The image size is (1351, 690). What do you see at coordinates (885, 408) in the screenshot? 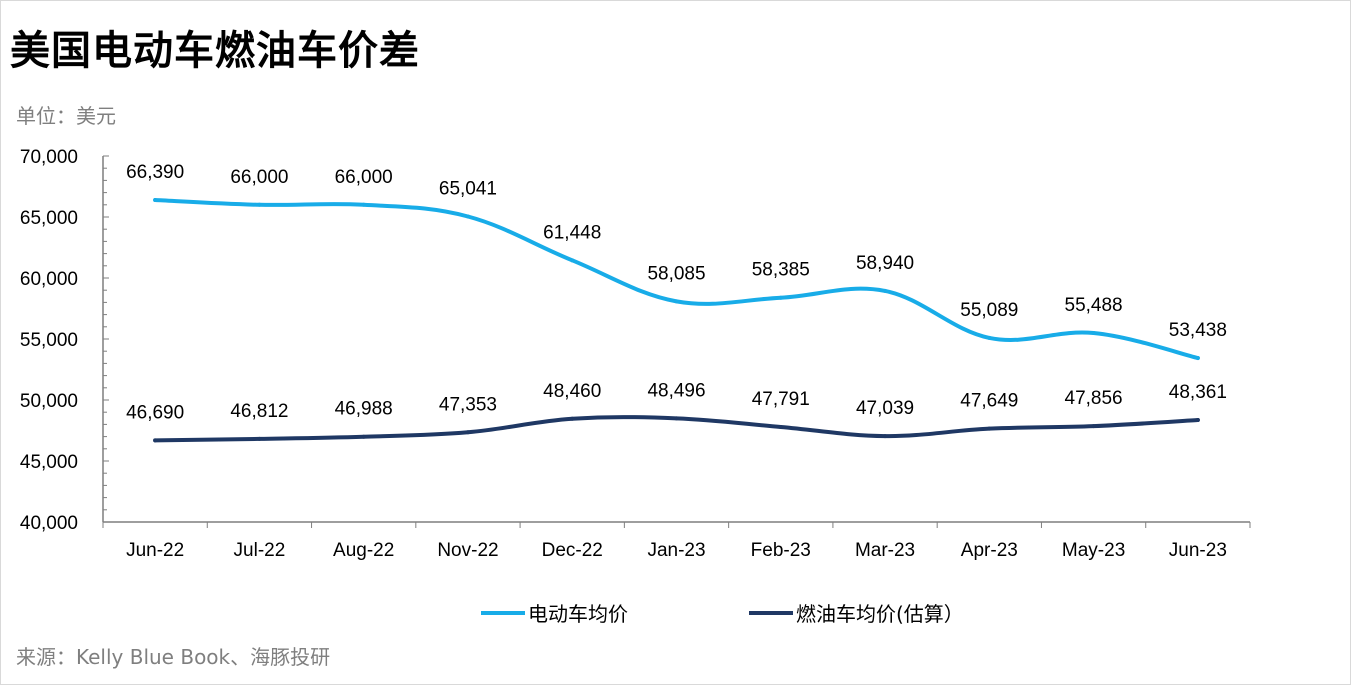
I see `data-label-gas: 47,039` at bounding box center [885, 408].